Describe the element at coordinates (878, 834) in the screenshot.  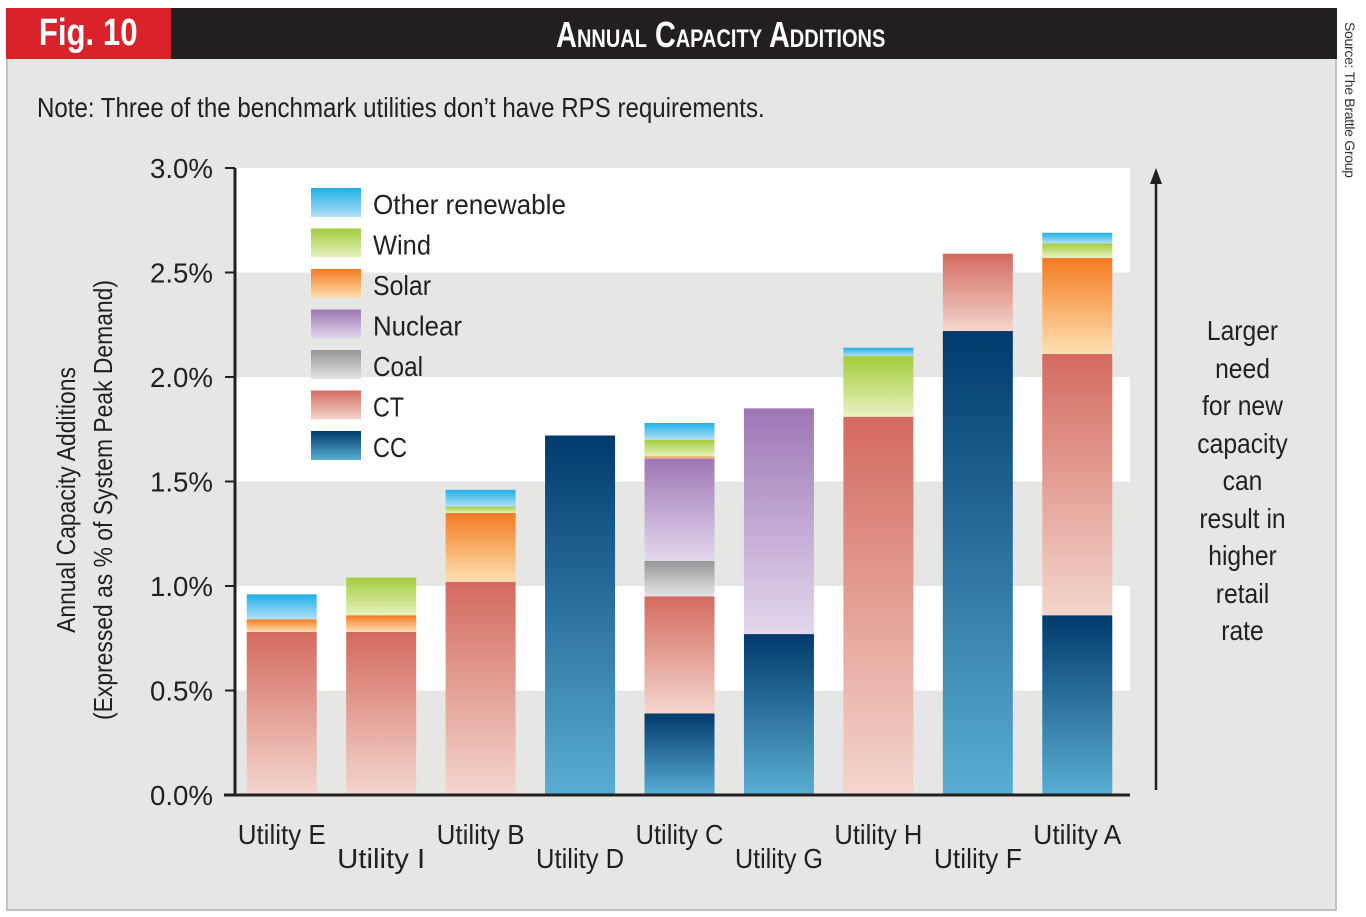
I see `x-category-label: Utility H` at that location.